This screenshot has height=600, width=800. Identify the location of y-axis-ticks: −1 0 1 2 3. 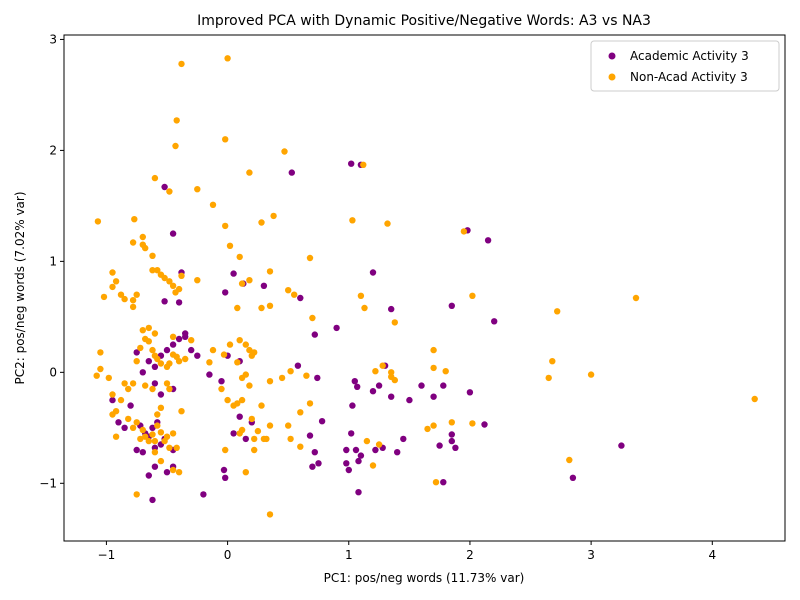
(51, 261).